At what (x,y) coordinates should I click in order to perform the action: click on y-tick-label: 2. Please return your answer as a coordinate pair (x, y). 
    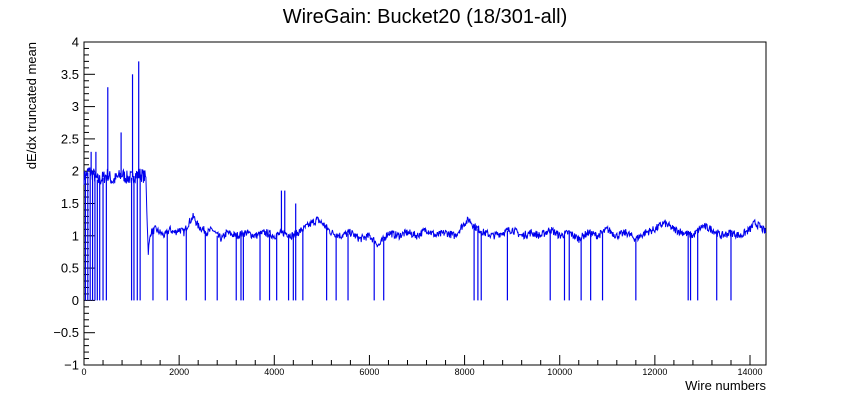
    Looking at the image, I should click on (75, 171).